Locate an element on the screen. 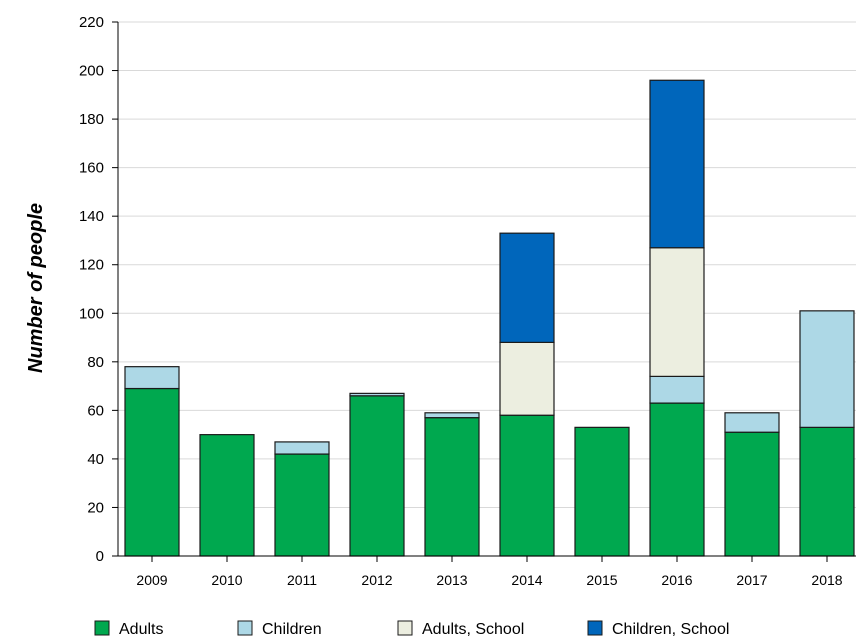  bar-segment-adults-2018 is located at coordinates (827, 491).